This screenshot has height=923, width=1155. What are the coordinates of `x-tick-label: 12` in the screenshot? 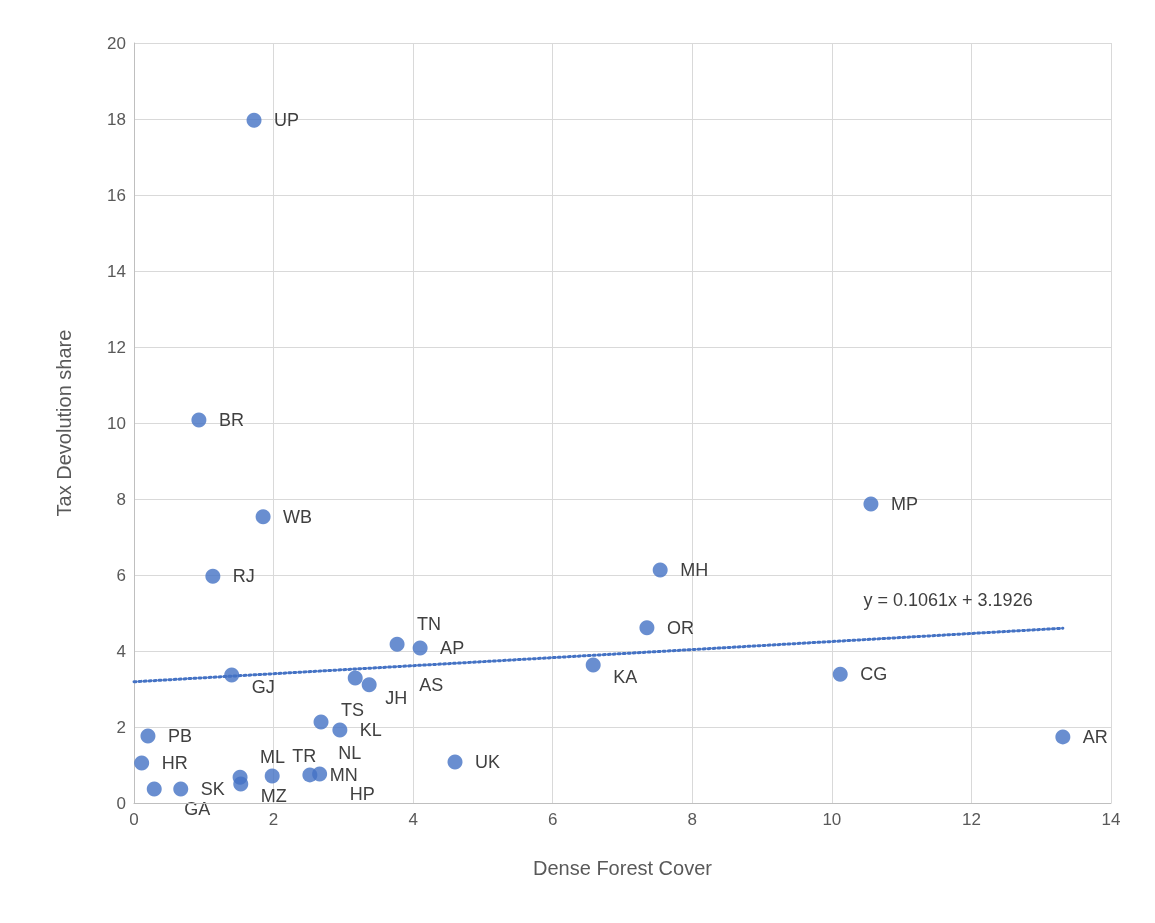 It's located at (971, 819).